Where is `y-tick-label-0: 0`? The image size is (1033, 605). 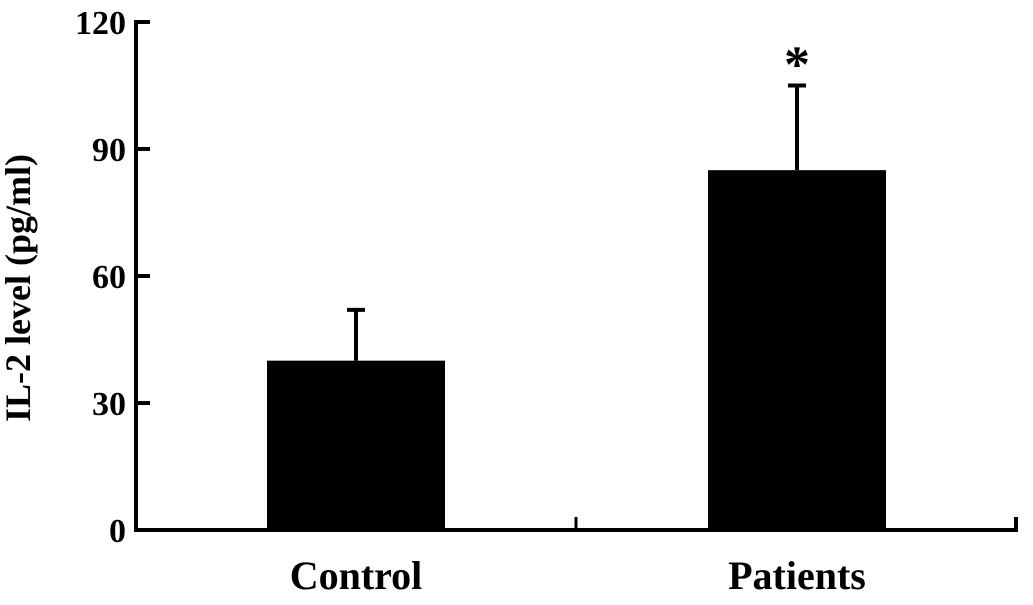 y-tick-label-0: 0 is located at coordinates (117, 531).